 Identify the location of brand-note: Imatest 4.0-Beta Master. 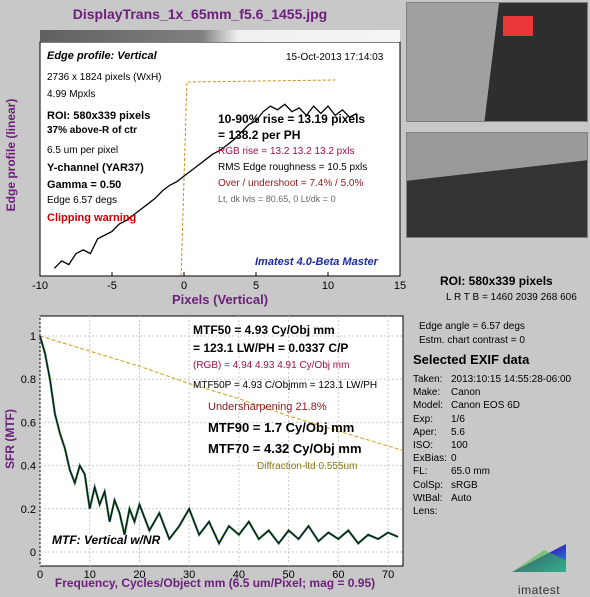
(316, 262).